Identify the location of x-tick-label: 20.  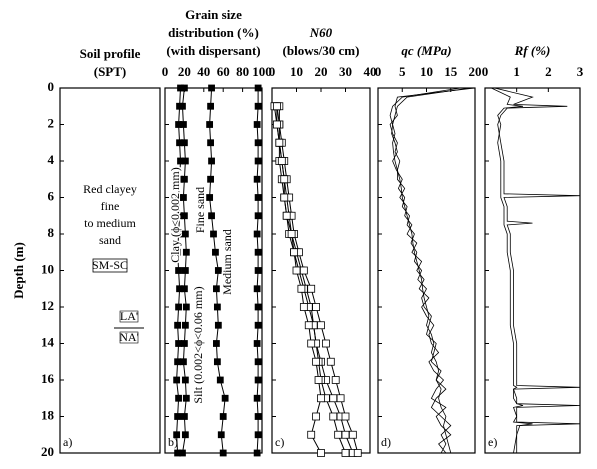
(475, 71).